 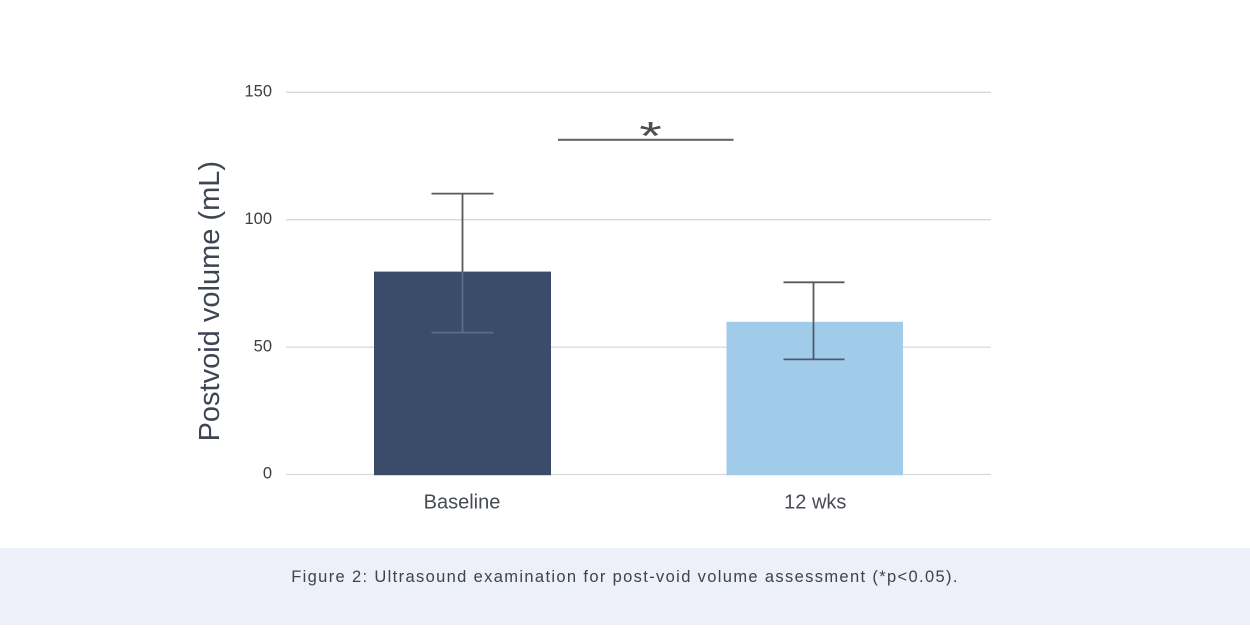 I want to click on svg-text: 100, so click(x=258, y=219).